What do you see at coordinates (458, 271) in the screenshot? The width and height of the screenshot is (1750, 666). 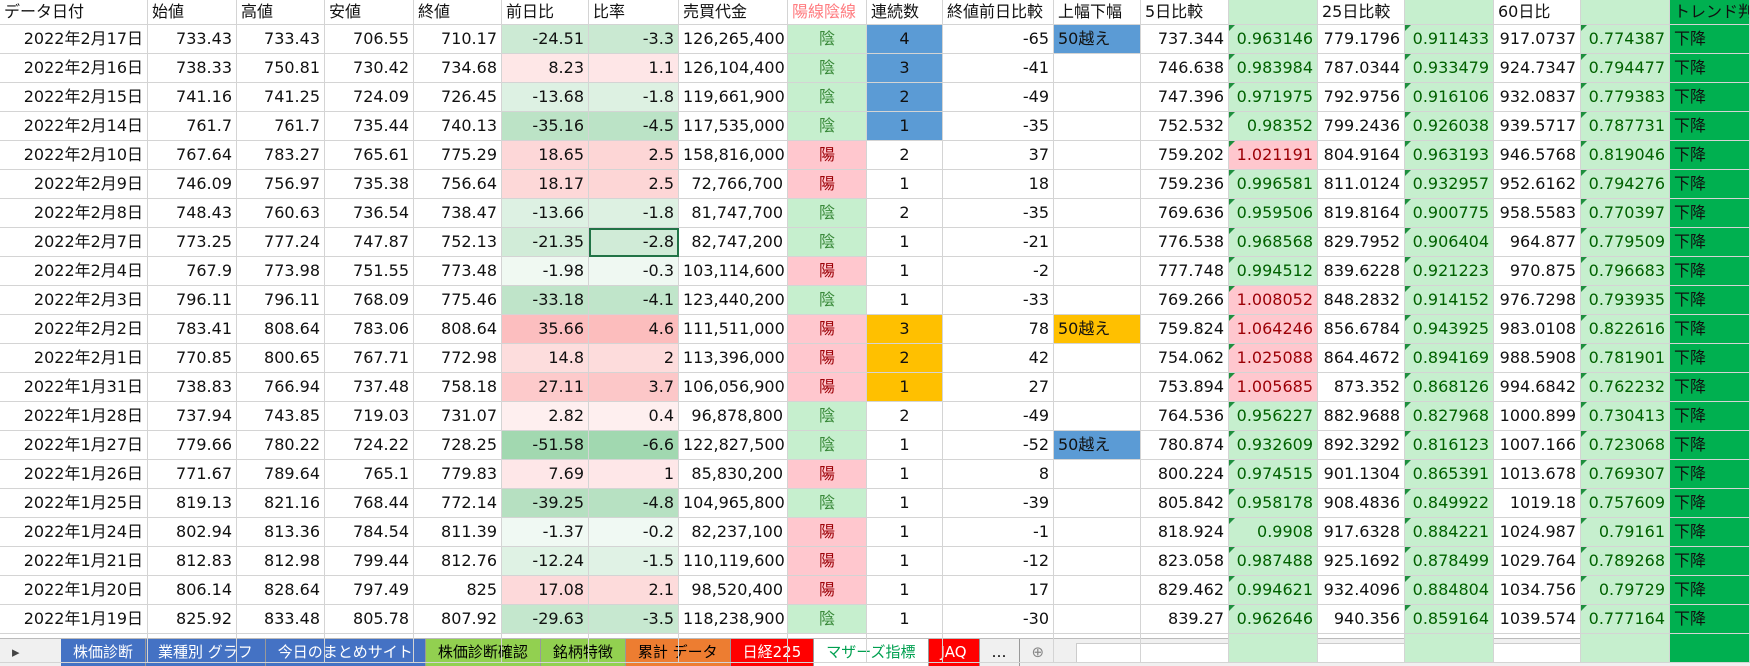 I see `cell: 773.48` at bounding box center [458, 271].